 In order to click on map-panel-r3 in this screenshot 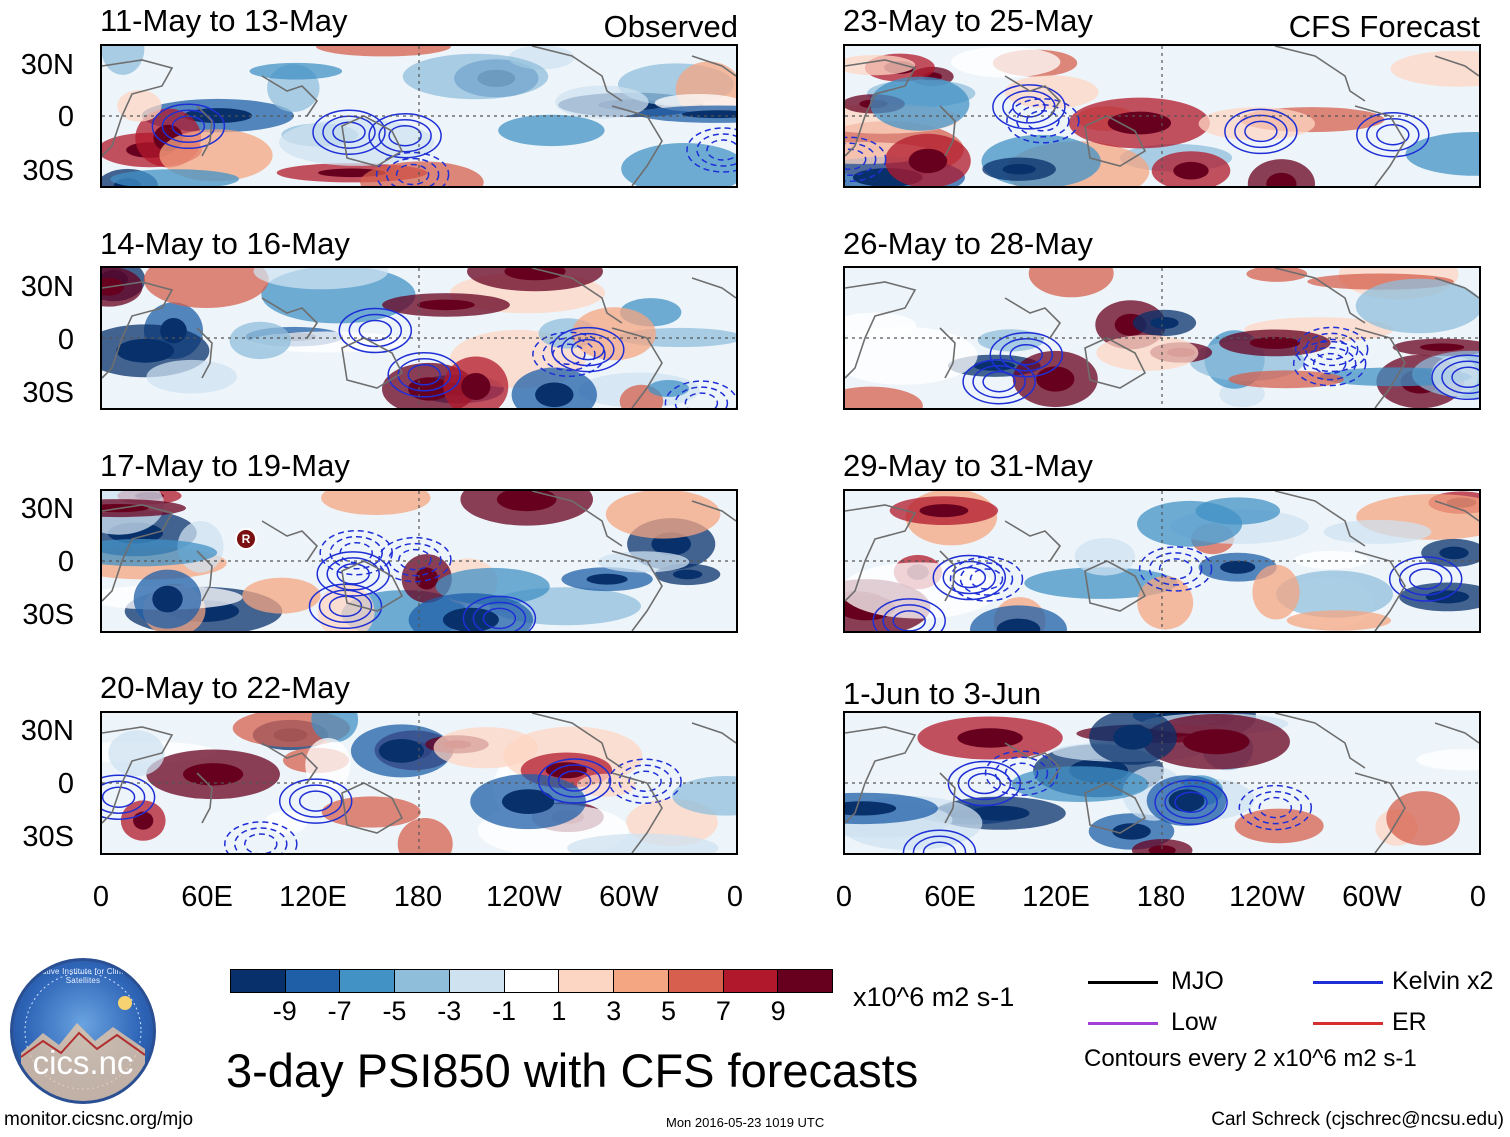, I will do `click(1162, 561)`.